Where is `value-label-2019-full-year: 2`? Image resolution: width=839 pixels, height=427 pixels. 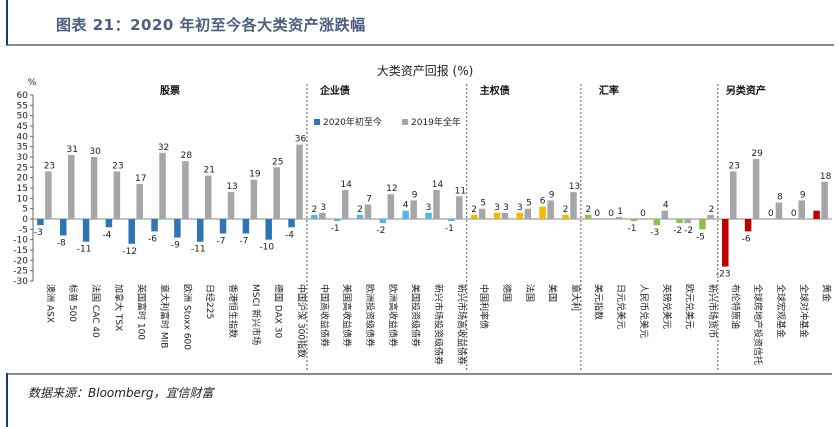
value-label-2019-full-year: 2 is located at coordinates (712, 210).